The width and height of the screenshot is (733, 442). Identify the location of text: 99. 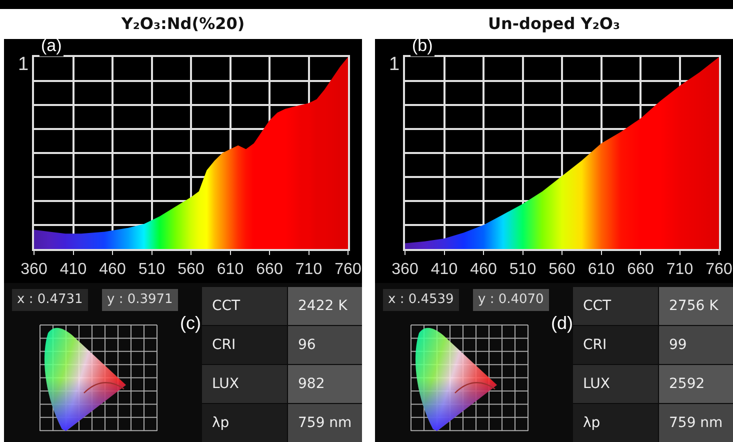
(696, 345).